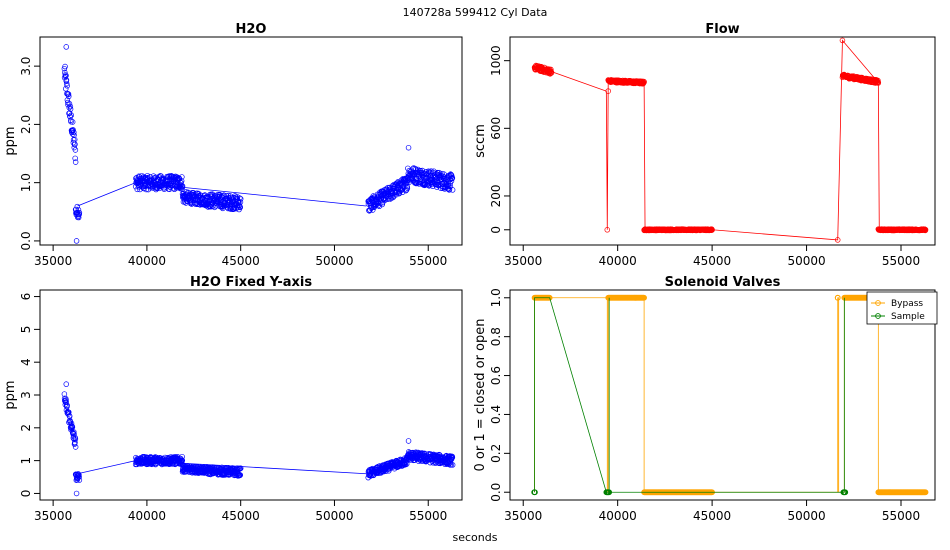 The width and height of the screenshot is (950, 550). What do you see at coordinates (26, 297) in the screenshot?
I see `y-tick-label: 6` at bounding box center [26, 297].